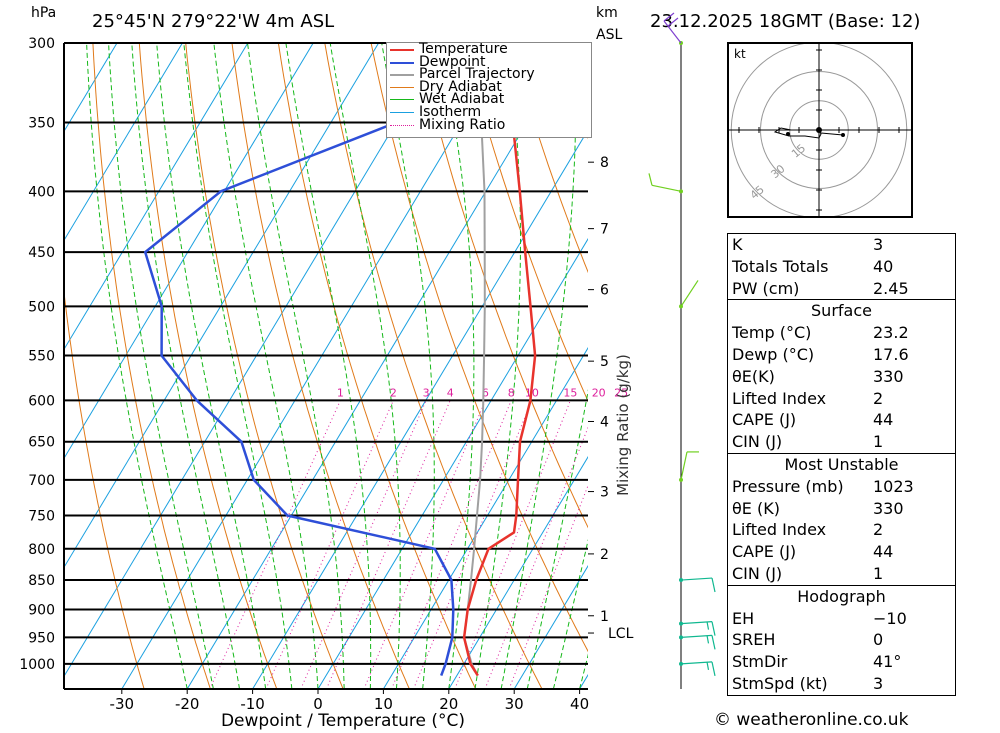  I want to click on index-value: 330, so click(888, 508).